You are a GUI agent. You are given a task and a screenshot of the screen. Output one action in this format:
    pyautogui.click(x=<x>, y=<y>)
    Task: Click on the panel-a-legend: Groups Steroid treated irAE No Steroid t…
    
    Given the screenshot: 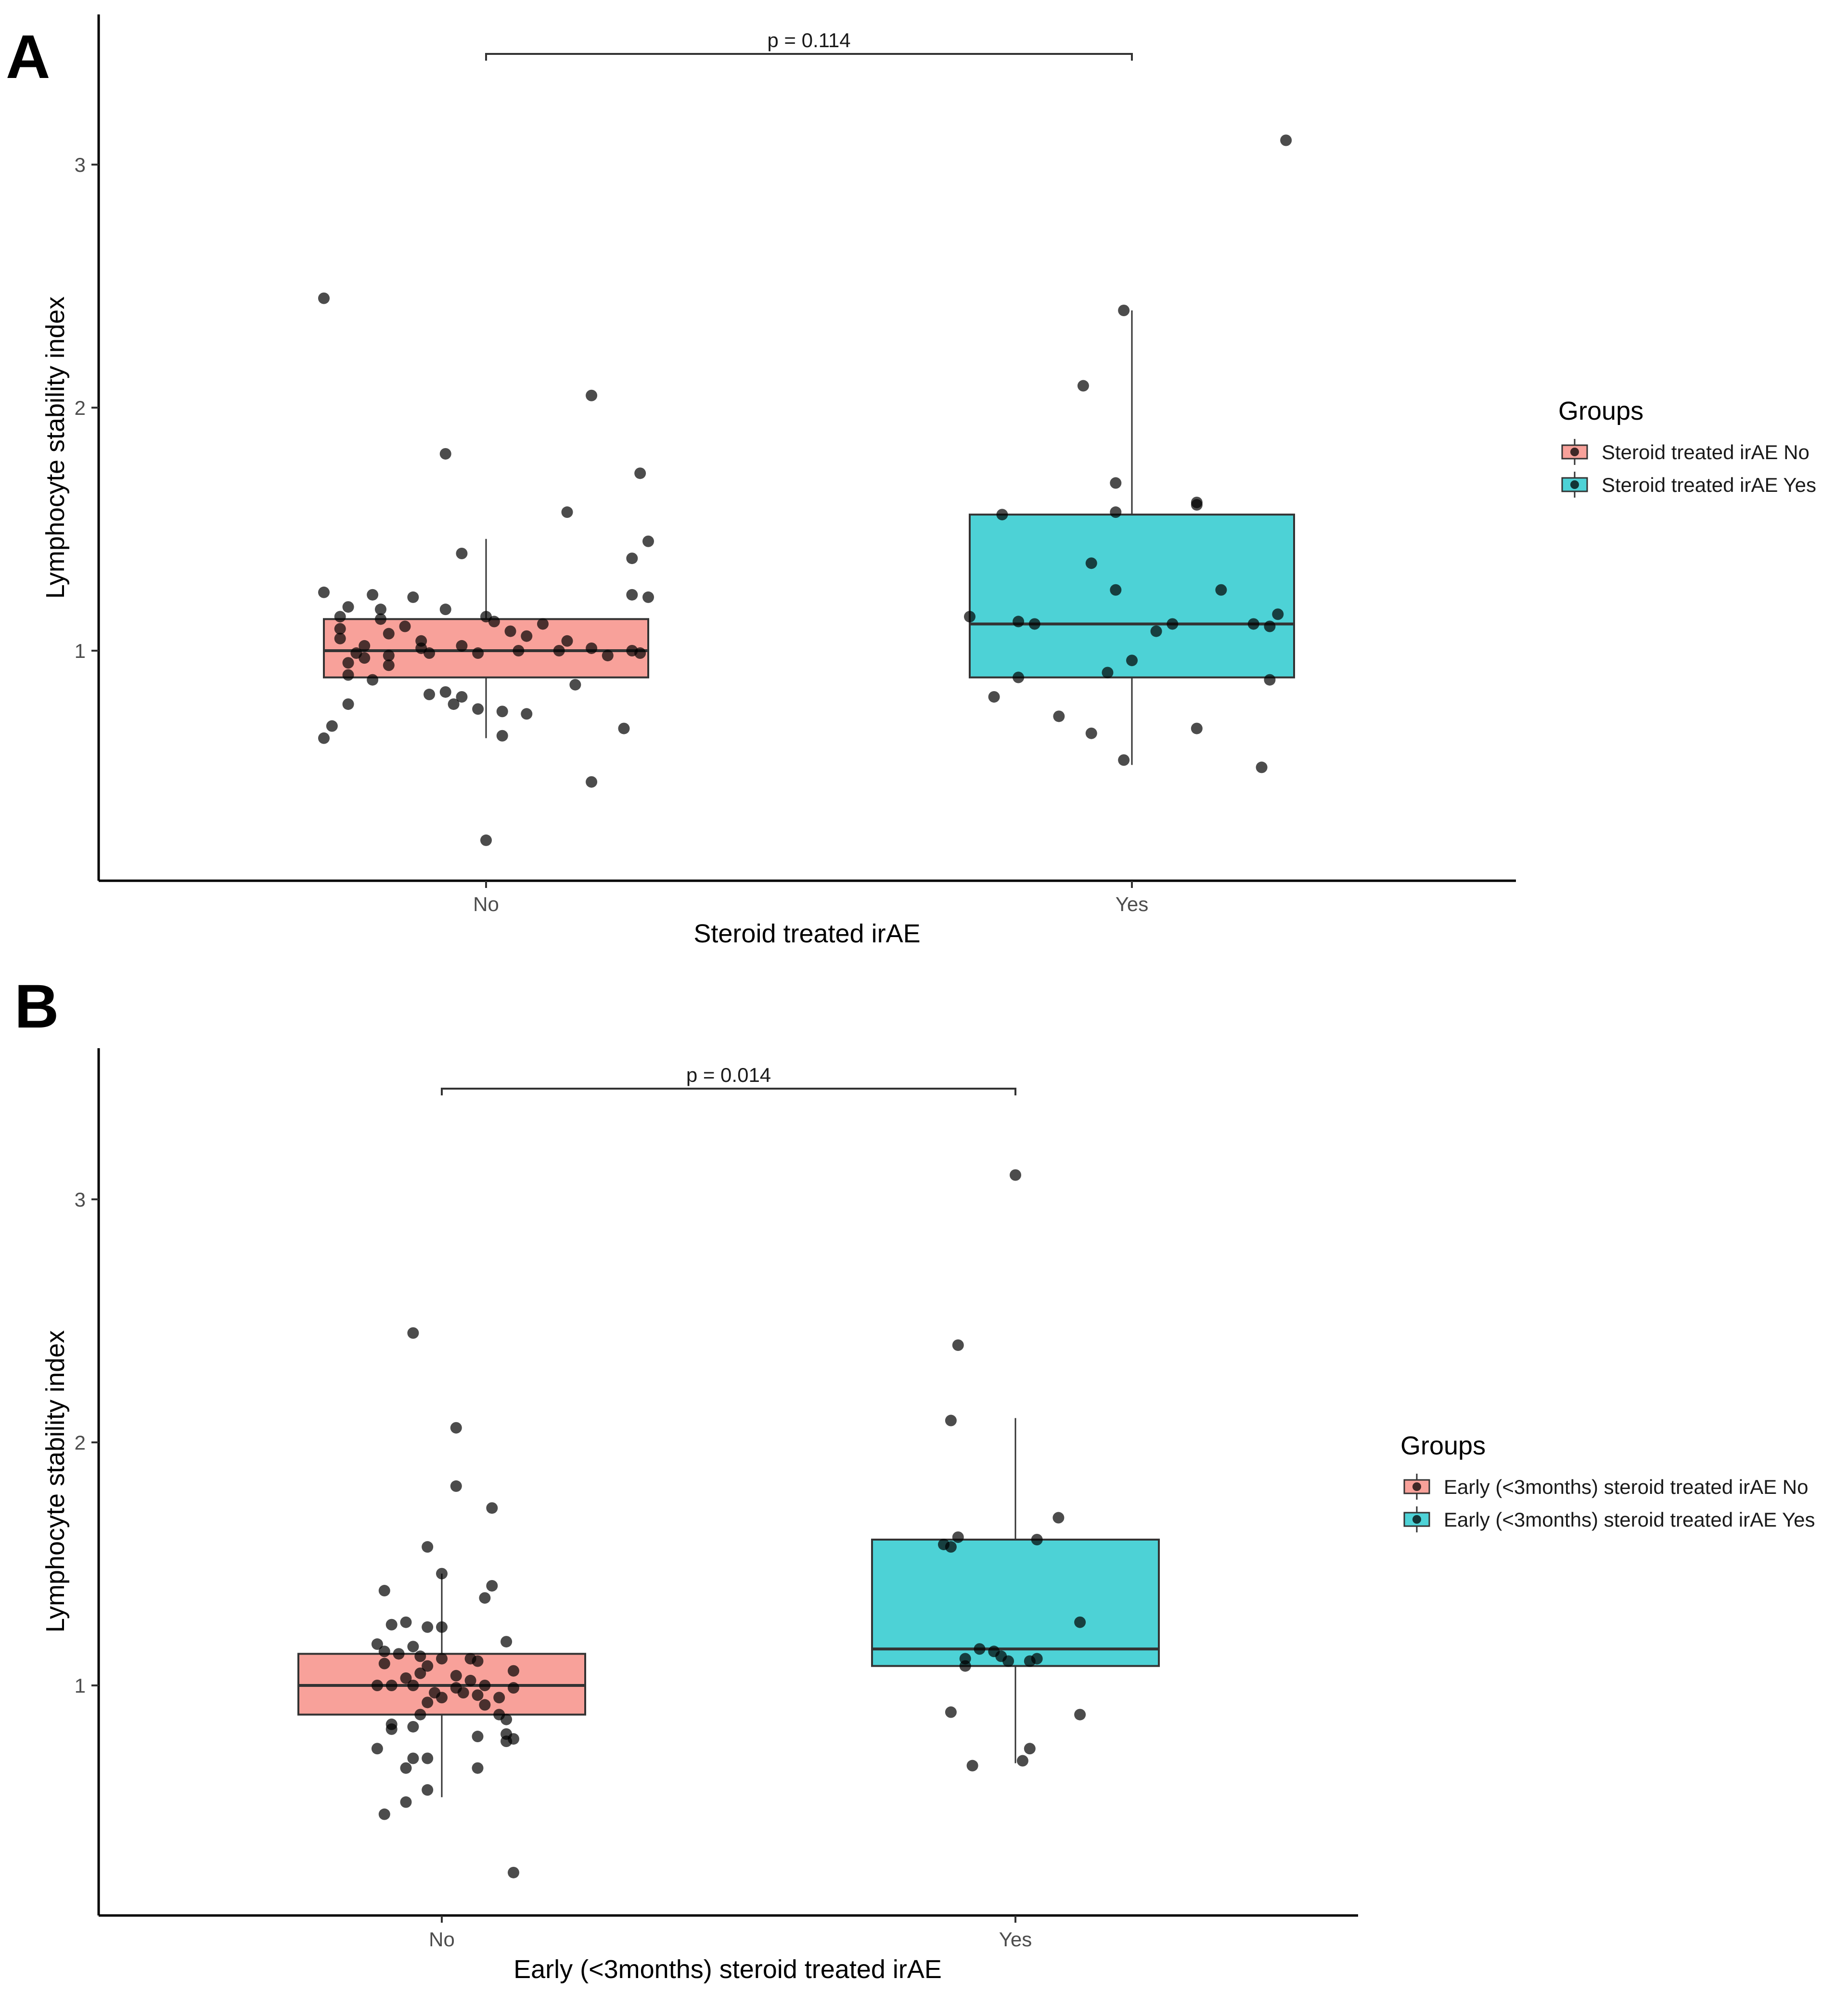 What is the action you would take?
    pyautogui.click(x=1687, y=447)
    